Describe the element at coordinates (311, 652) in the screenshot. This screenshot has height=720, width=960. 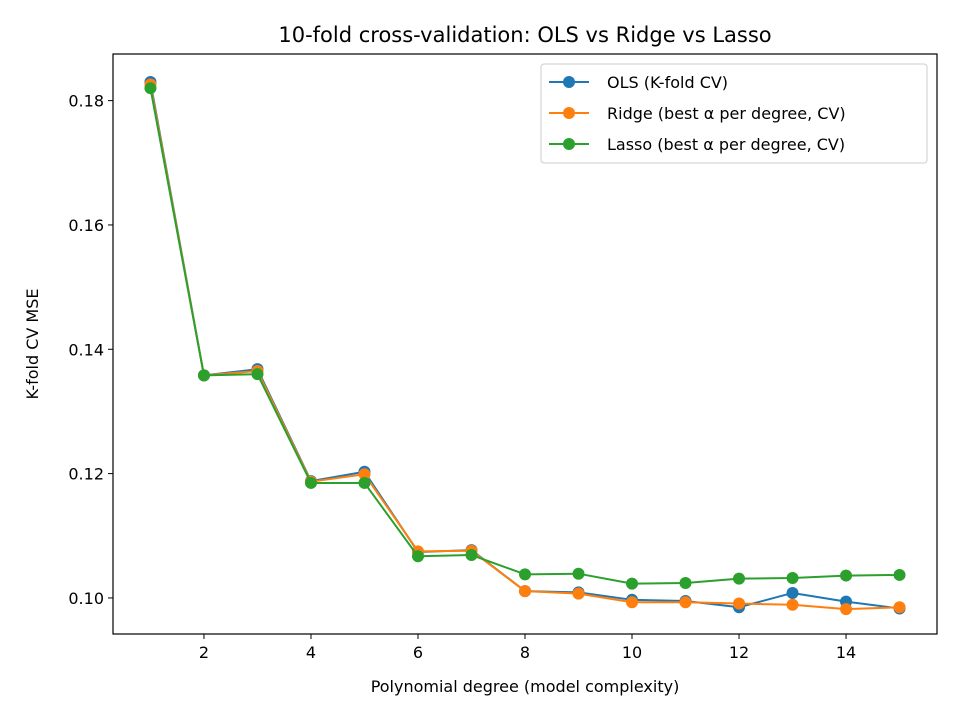
I see `x-tick-label: 4` at that location.